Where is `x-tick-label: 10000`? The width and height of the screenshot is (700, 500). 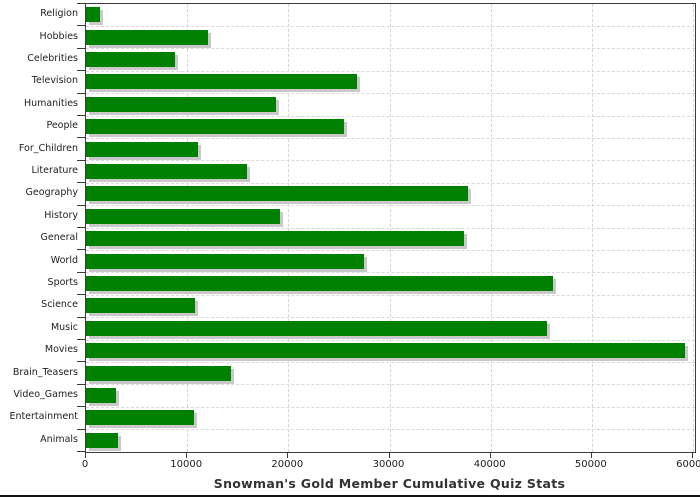
x-tick-label: 10000 is located at coordinates (186, 464).